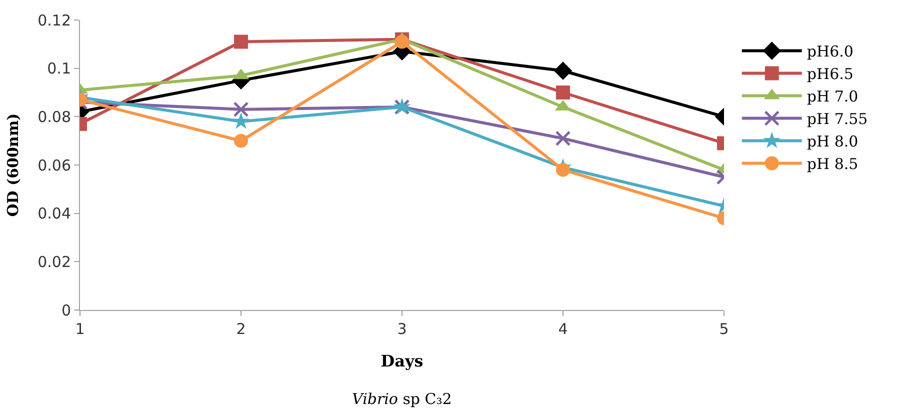 The height and width of the screenshot is (410, 914). Describe the element at coordinates (13, 165) in the screenshot. I see `y-axis-title: OD (600nm)` at that location.